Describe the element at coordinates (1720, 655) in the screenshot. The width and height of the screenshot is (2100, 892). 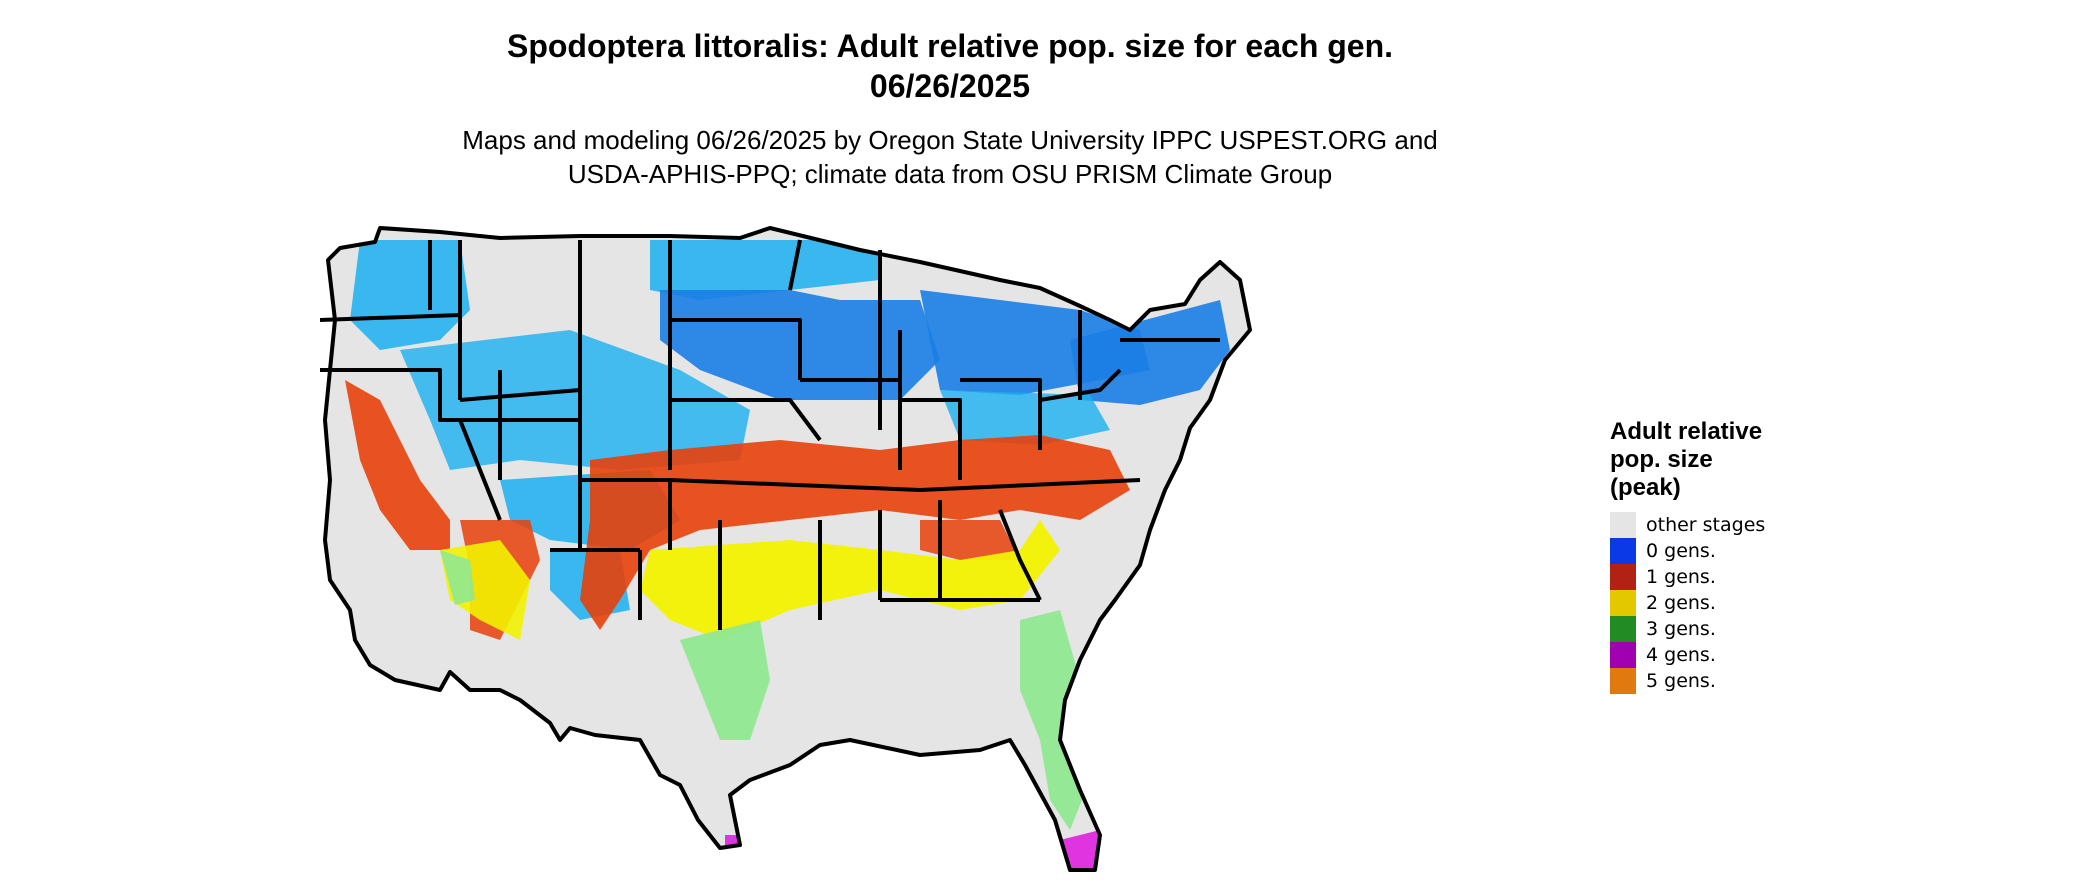
I see `legend-item: 4 gens.` at that location.